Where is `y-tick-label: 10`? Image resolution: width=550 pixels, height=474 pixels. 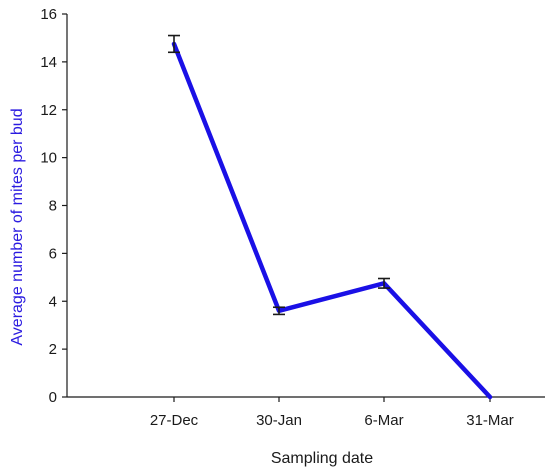 y-tick-label: 10 is located at coordinates (48, 158).